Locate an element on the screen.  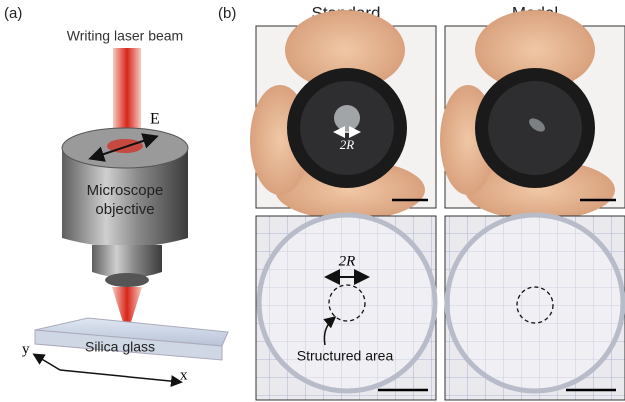
axis-x-label: x is located at coordinates (184, 375).